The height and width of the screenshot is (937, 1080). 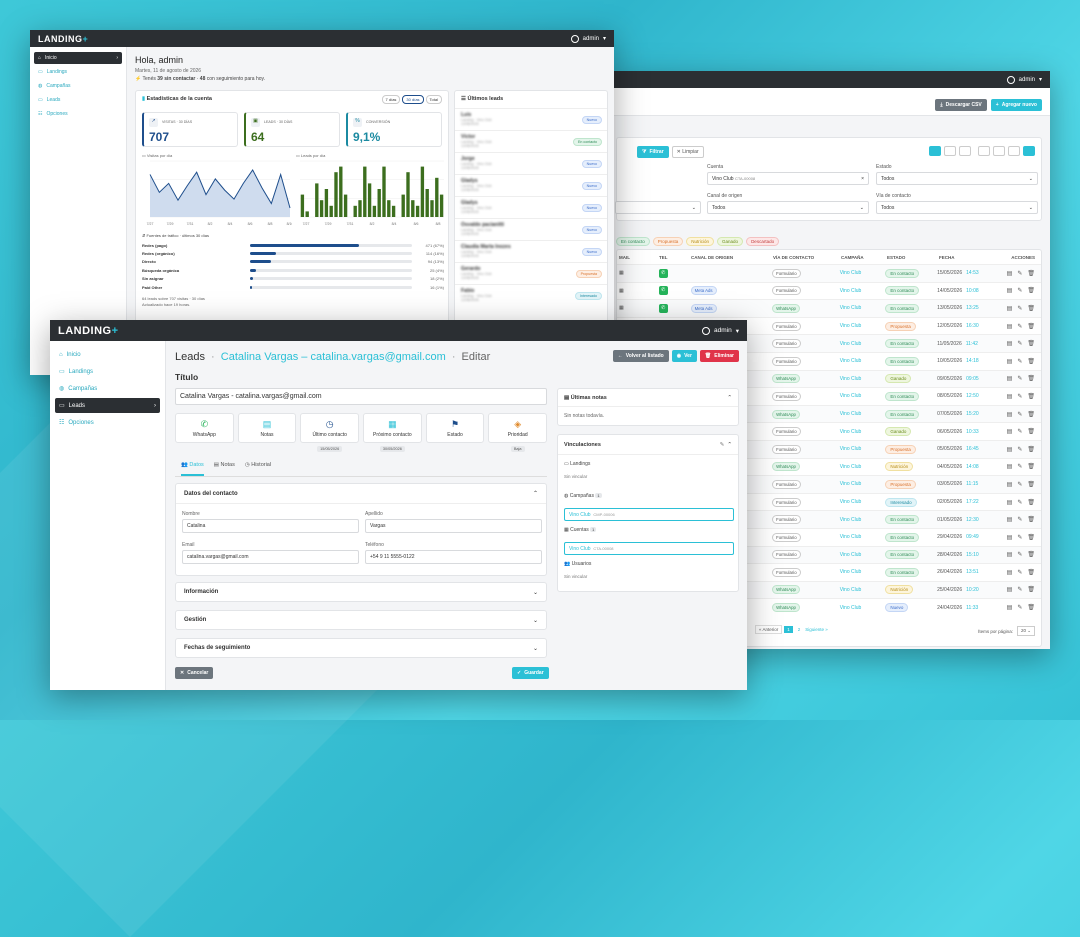 I want to click on campaign-link: Vino Club CMP-00006, so click(x=649, y=514).